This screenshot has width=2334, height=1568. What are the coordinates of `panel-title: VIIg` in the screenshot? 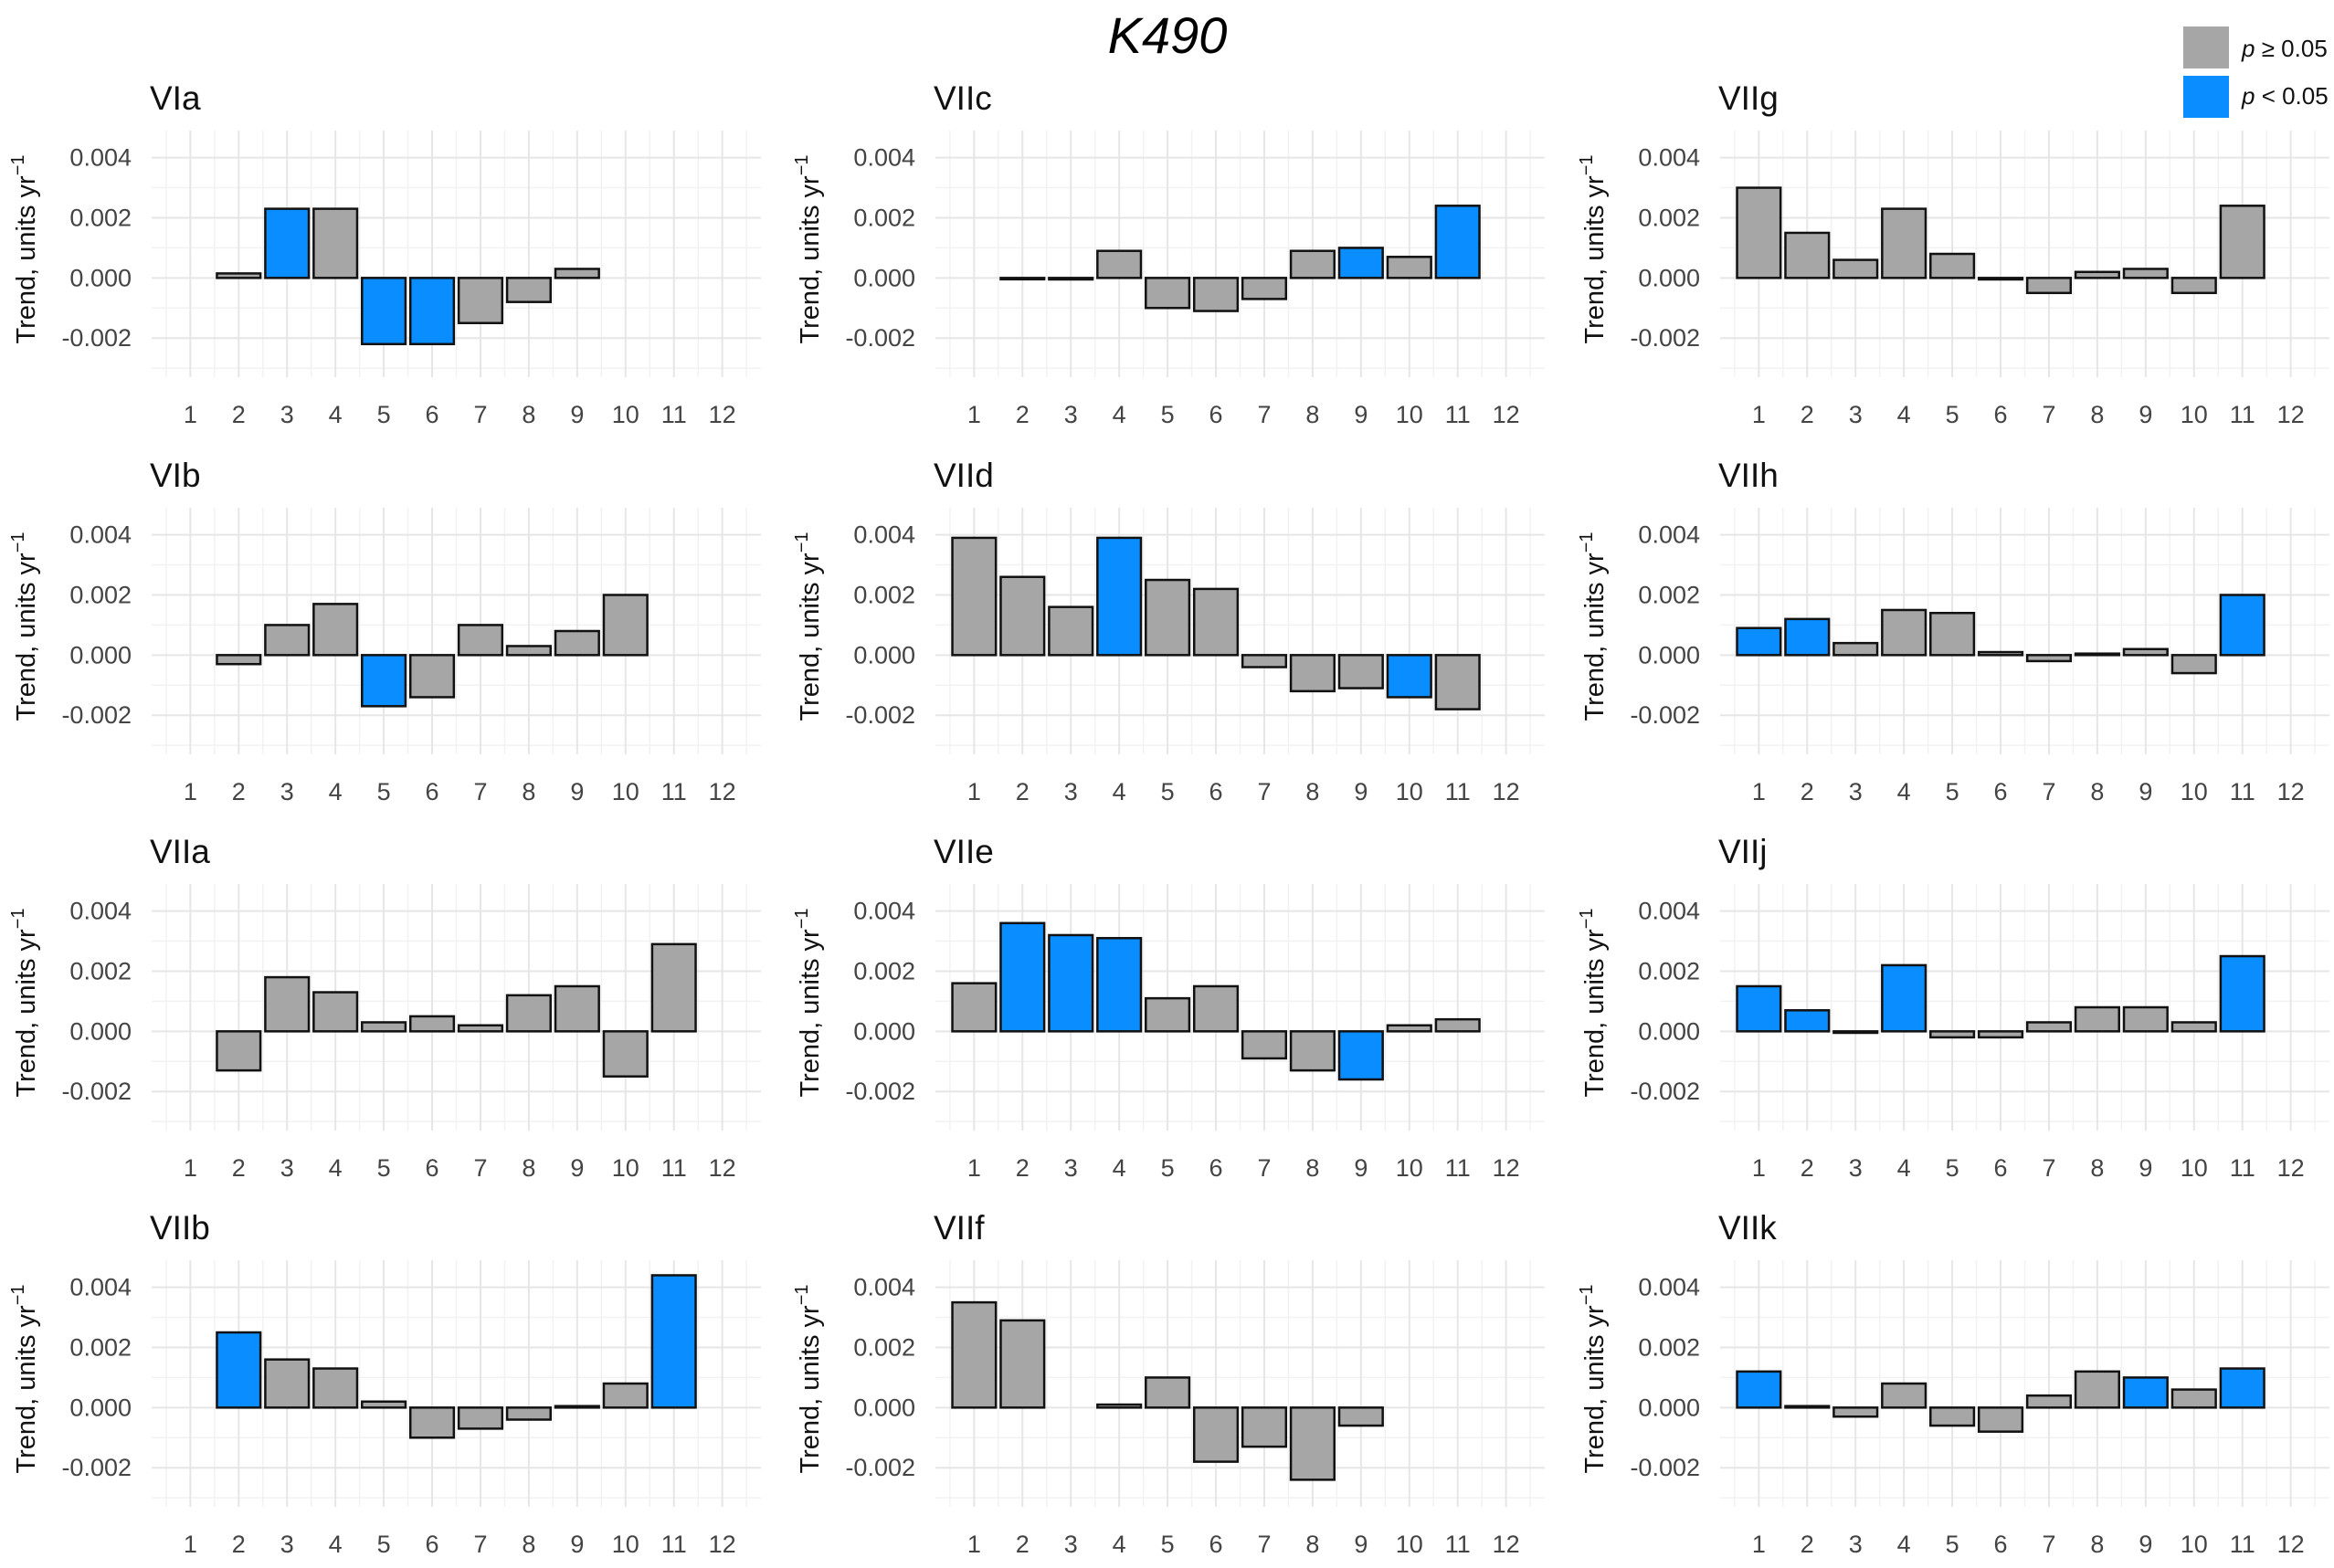 It's located at (1748, 98).